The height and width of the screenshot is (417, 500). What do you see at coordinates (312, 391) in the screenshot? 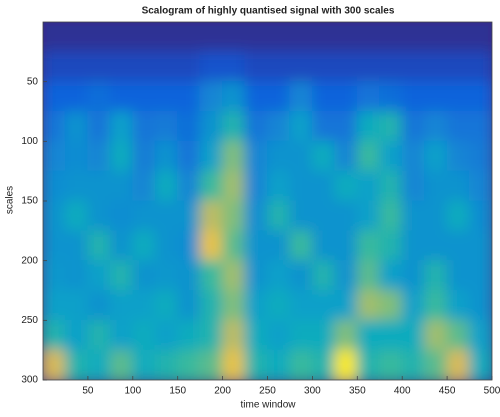
I see `x-tick-label: 300` at bounding box center [312, 391].